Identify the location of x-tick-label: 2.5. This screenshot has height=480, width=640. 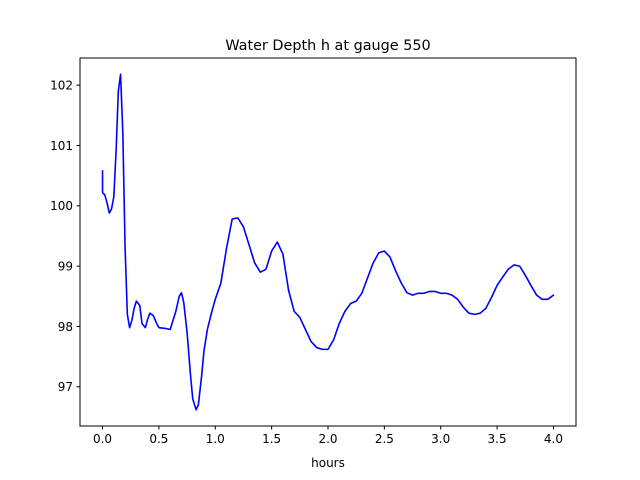
(384, 439).